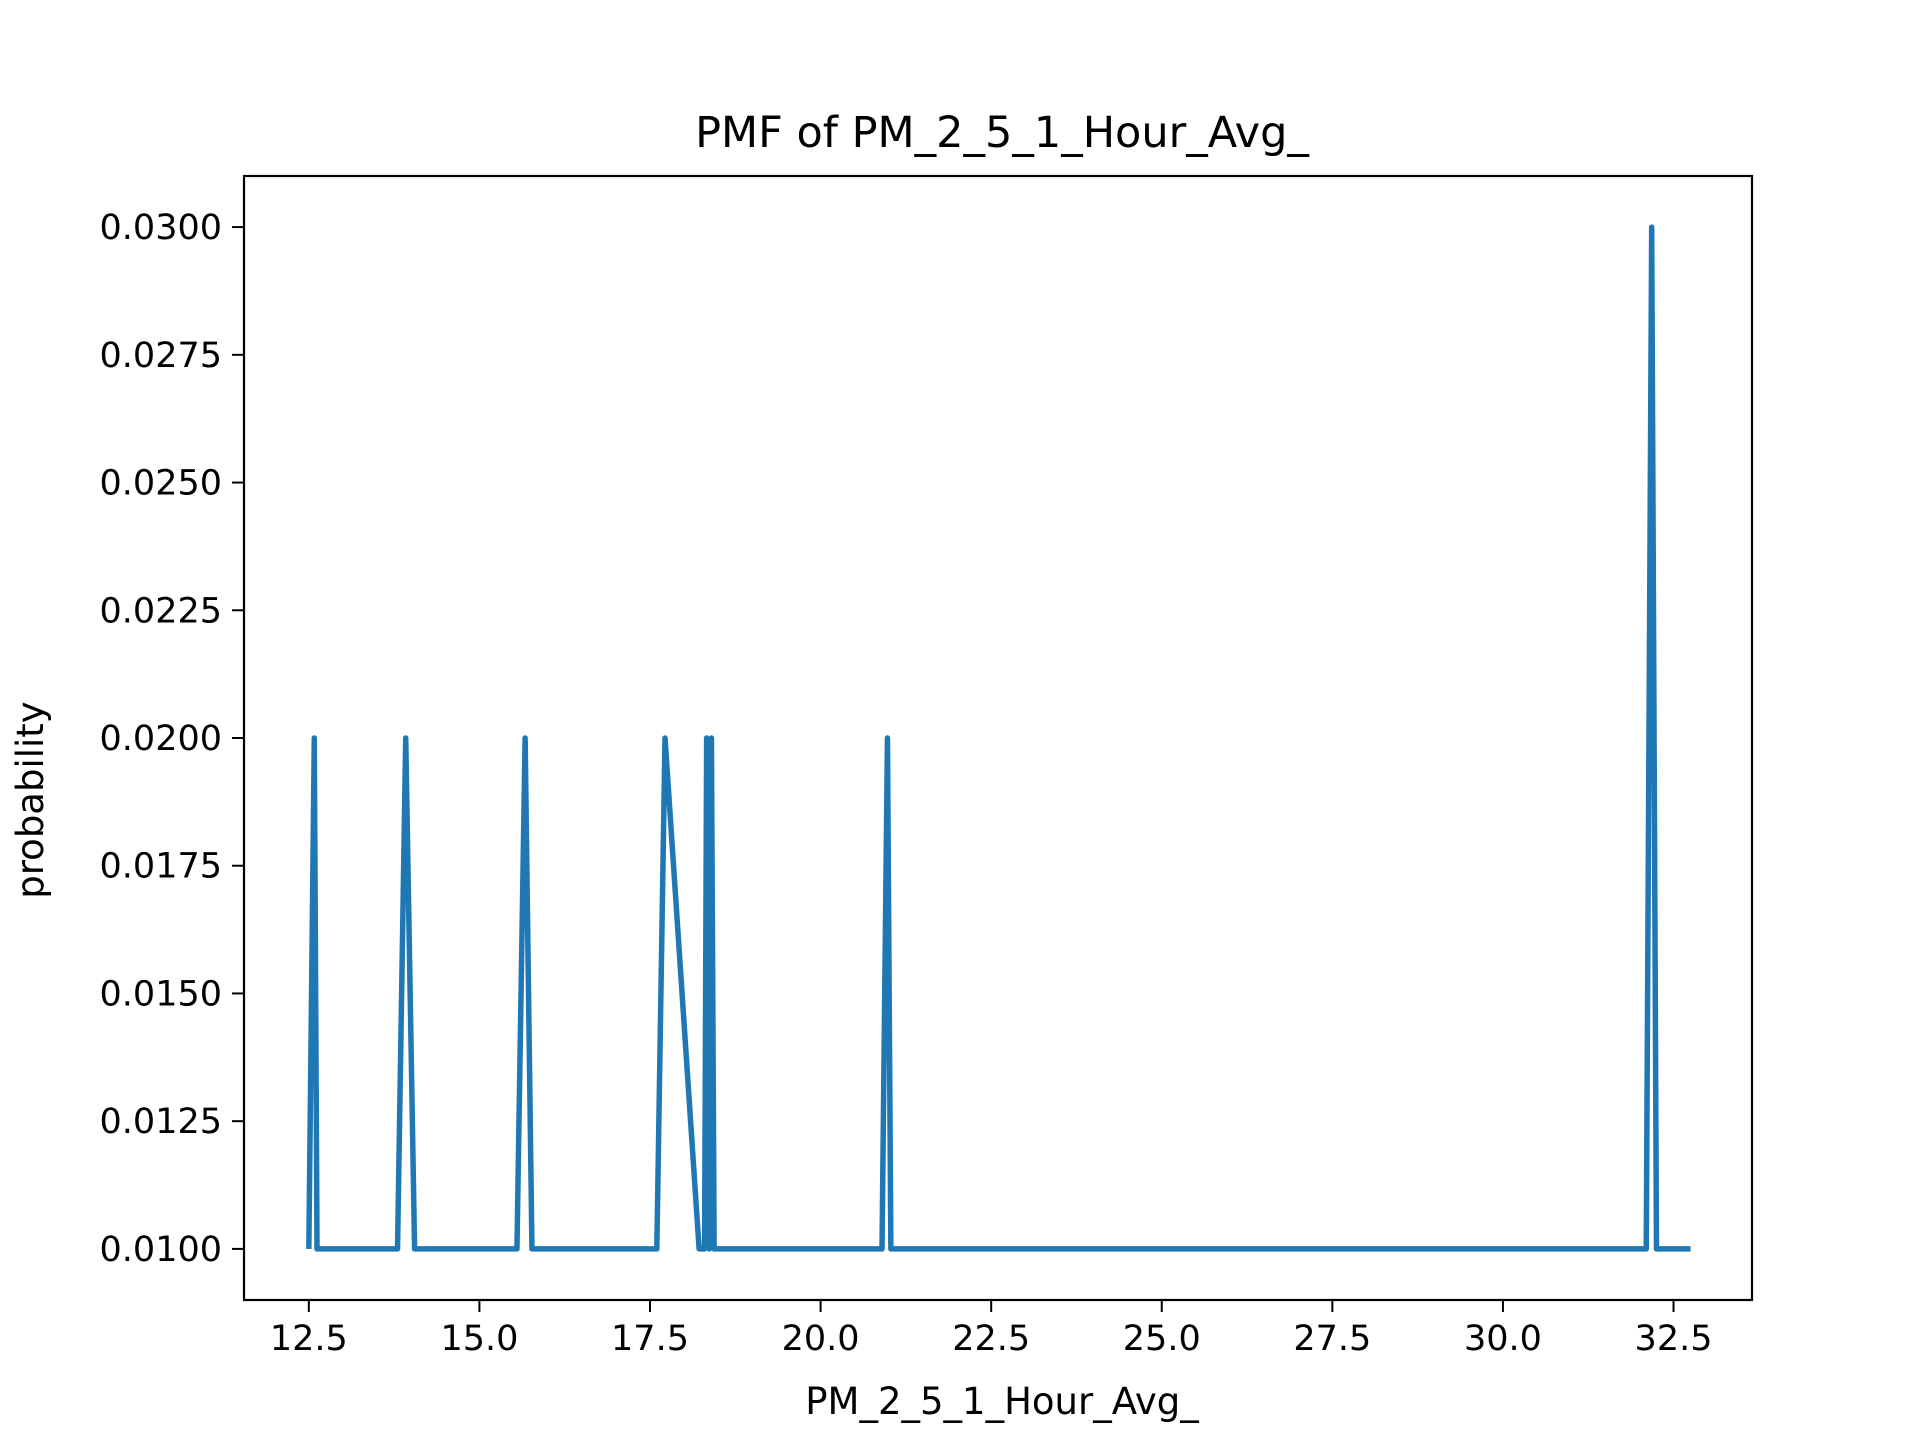 This screenshot has width=1920, height=1445. Describe the element at coordinates (821, 1339) in the screenshot. I see `x-tick-label: 20.0` at that location.